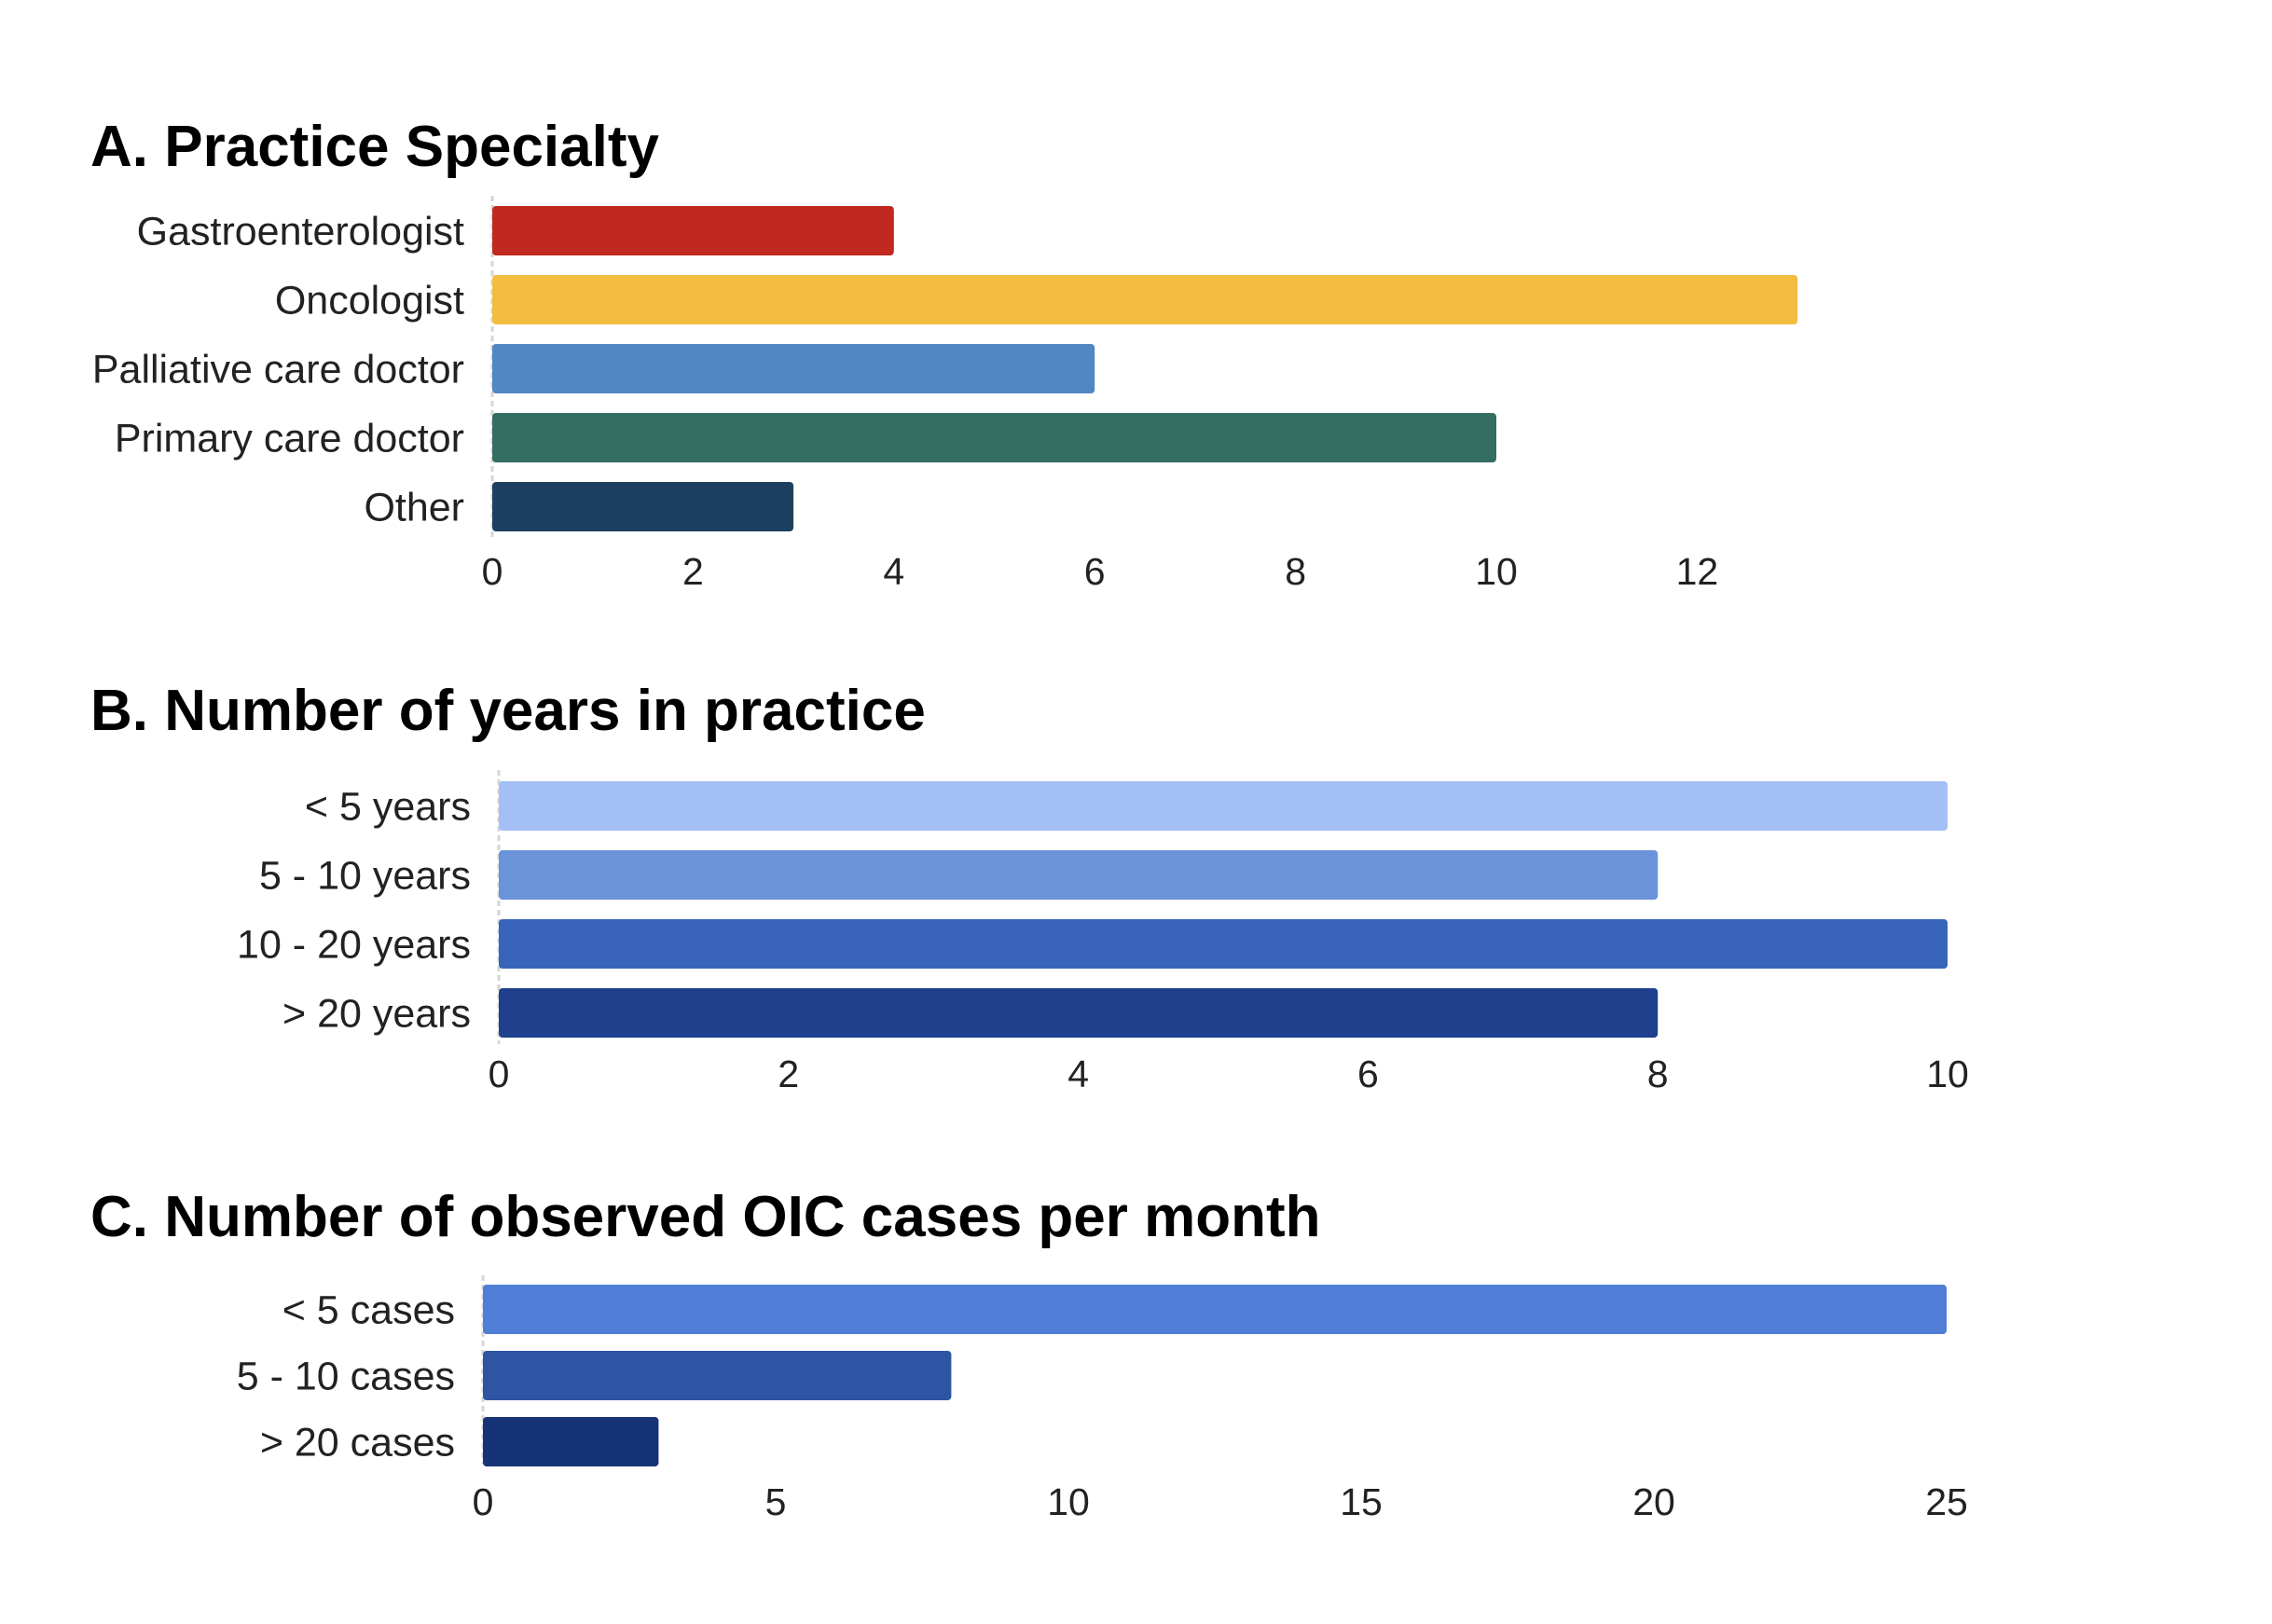 The height and width of the screenshot is (1624, 2272). I want to click on panel-b-x-tick-label: 10, so click(1948, 1074).